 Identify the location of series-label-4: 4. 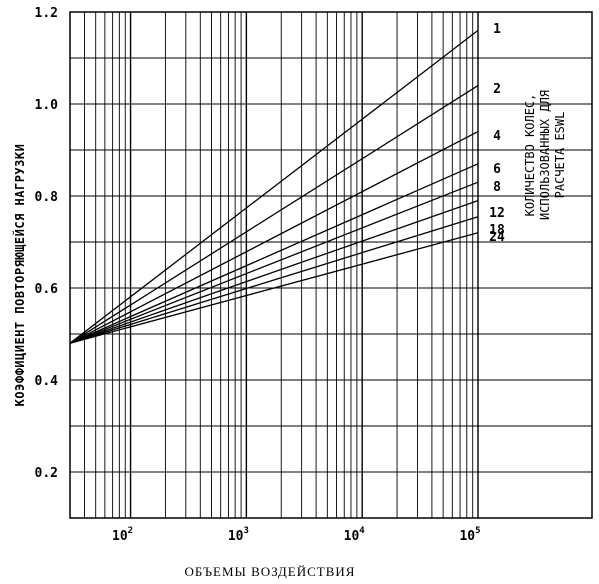
(497, 136).